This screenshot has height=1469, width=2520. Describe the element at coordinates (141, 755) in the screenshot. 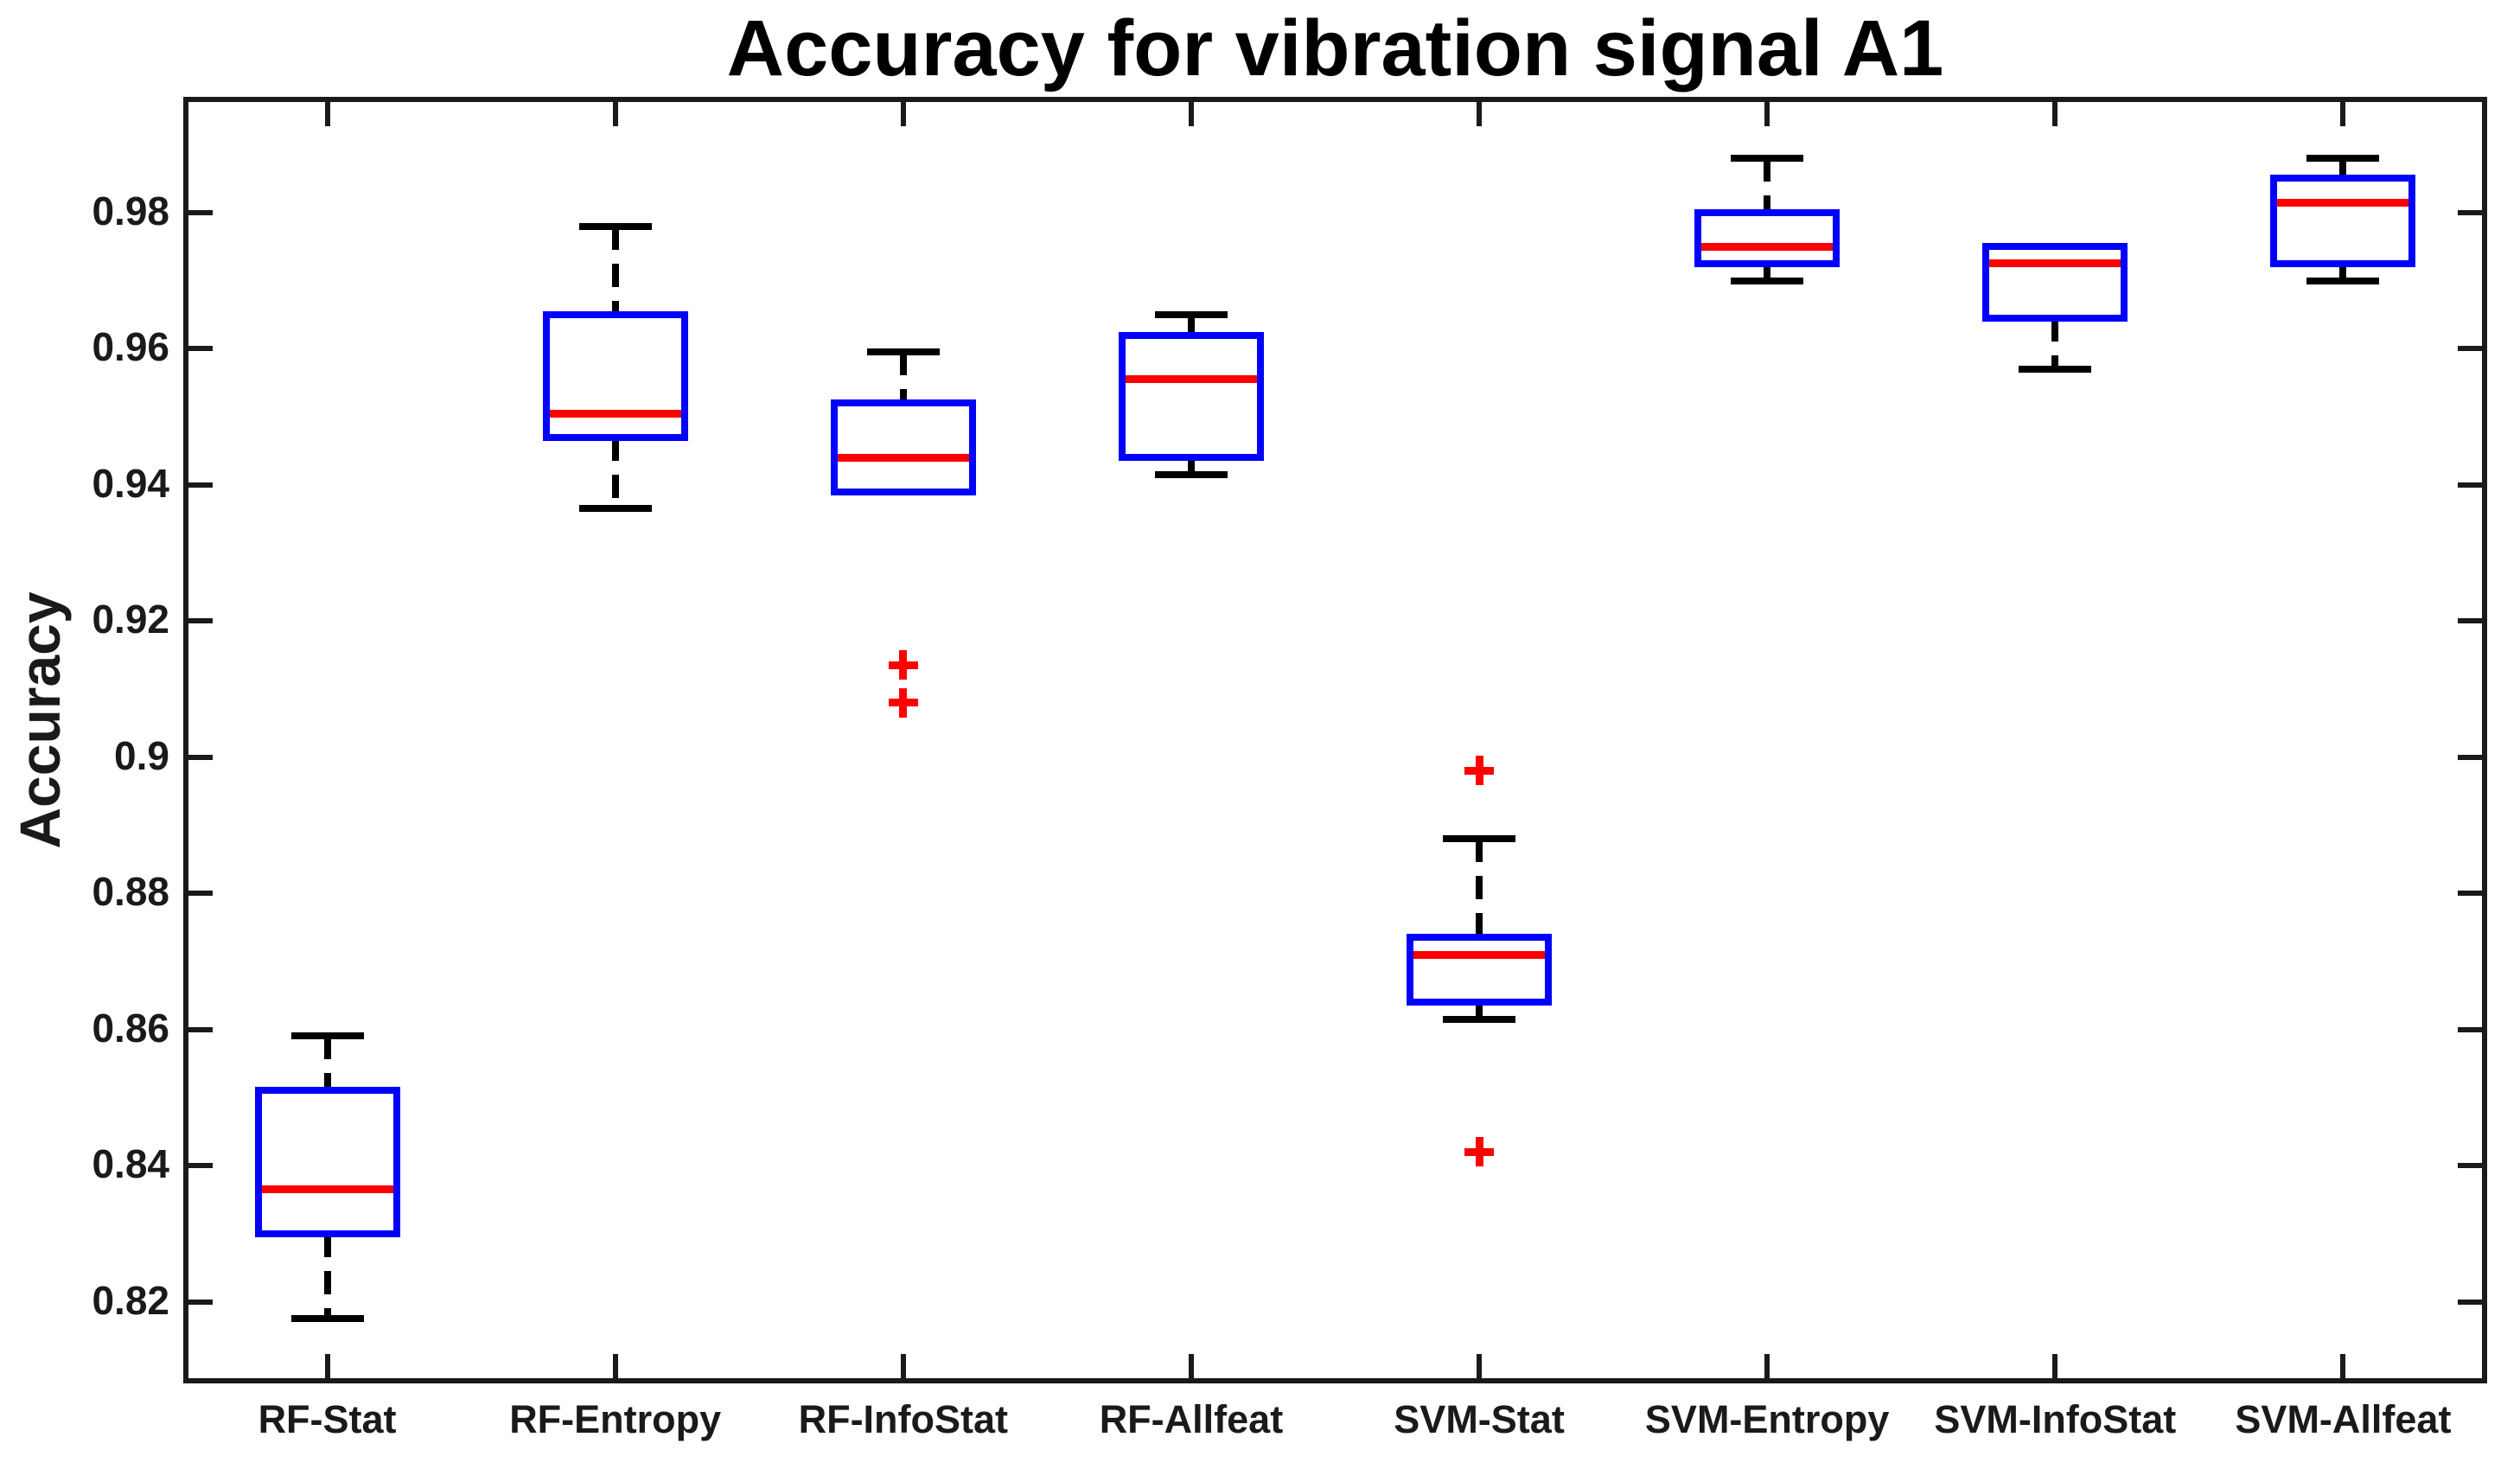

I see `y-tick-label: 0.9` at that location.